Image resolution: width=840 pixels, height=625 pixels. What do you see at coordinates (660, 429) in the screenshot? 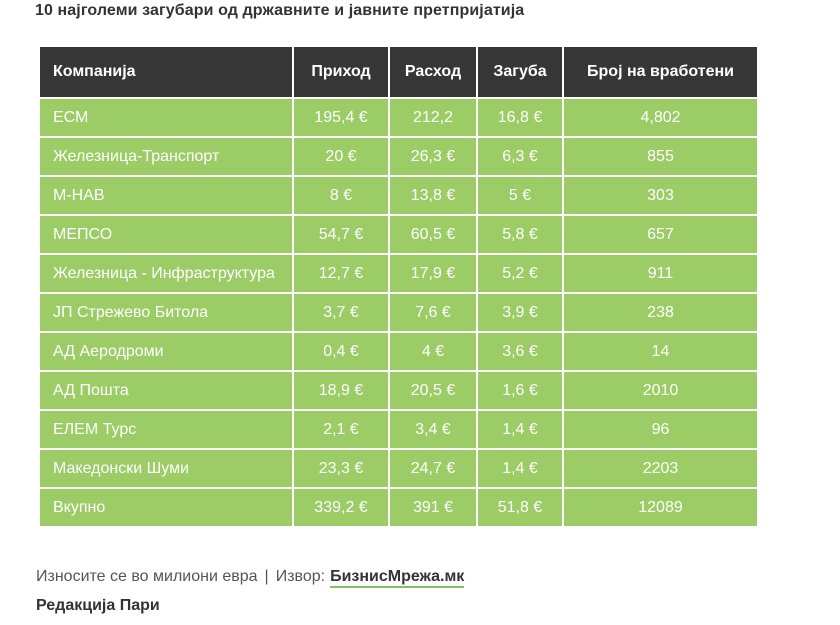
I see `cell-employees: 96` at bounding box center [660, 429].